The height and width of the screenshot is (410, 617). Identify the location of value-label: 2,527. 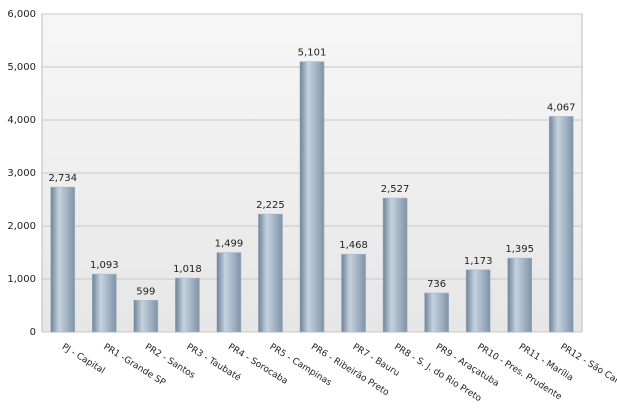
(395, 189).